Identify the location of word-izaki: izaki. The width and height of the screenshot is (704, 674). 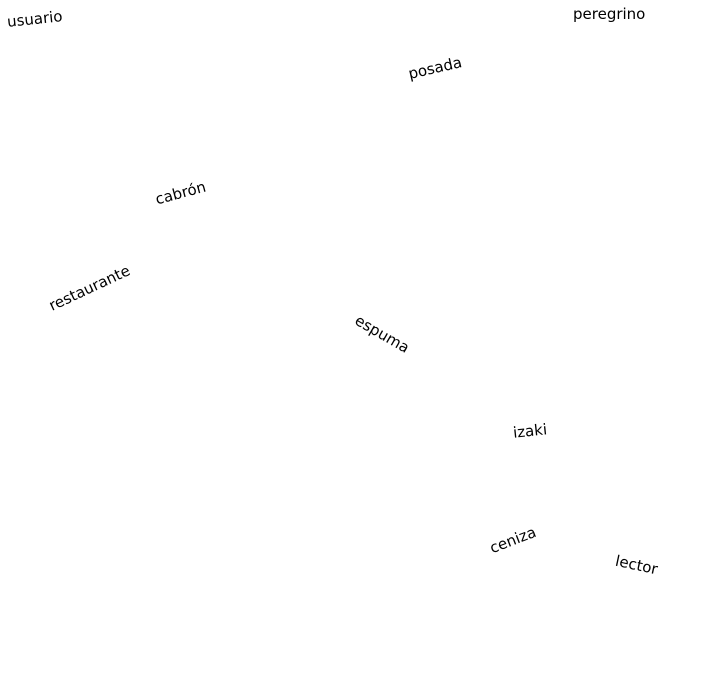
(530, 431).